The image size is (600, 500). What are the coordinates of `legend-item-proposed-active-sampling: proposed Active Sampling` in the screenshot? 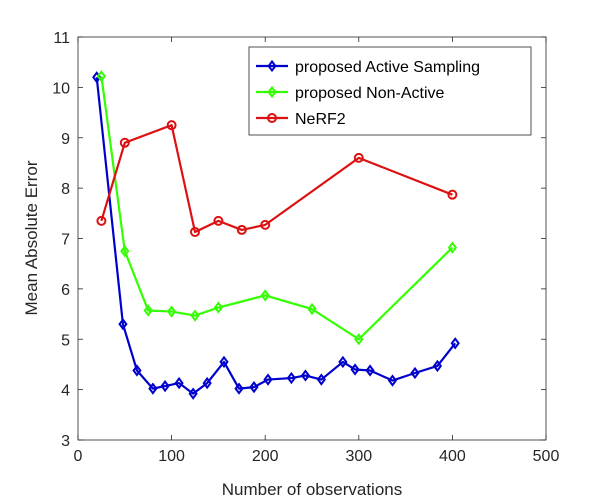 It's located at (368, 67).